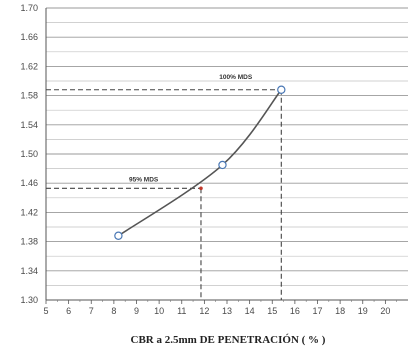 Image resolution: width=412 pixels, height=354 pixels. Describe the element at coordinates (236, 77) in the screenshot. I see `annotation-100-mds: 100% MDS` at that location.